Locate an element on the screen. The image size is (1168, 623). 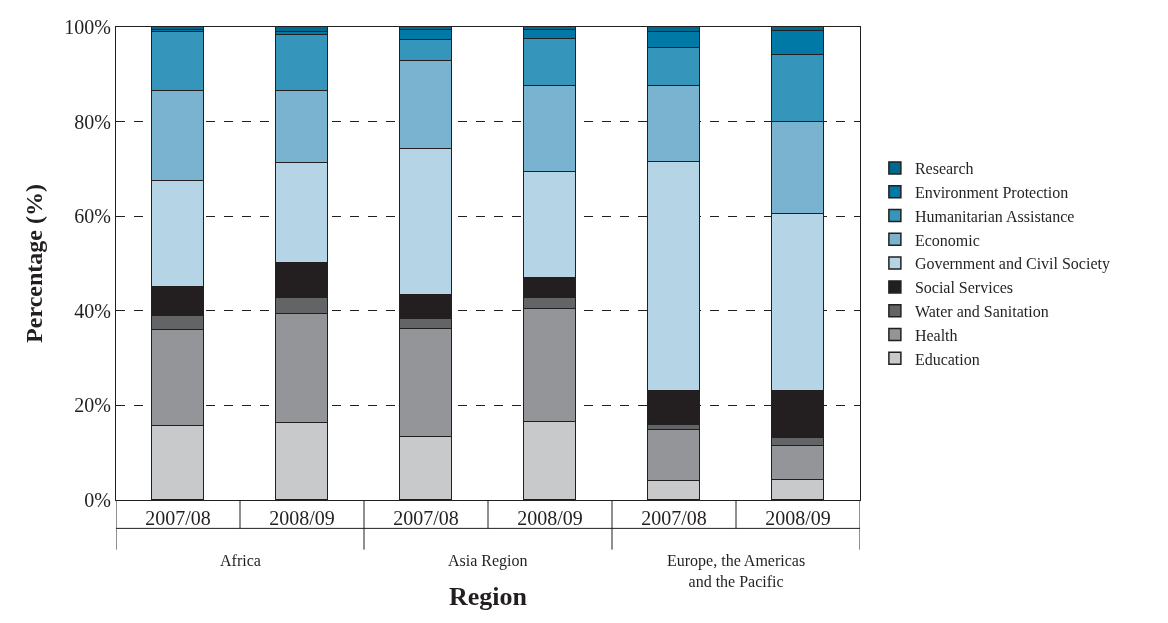
legend-label: Education is located at coordinates (947, 359).